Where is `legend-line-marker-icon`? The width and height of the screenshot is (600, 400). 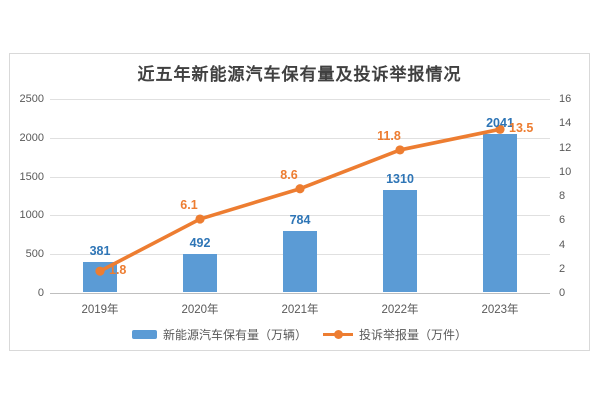 legend-line-marker-icon is located at coordinates (338, 334).